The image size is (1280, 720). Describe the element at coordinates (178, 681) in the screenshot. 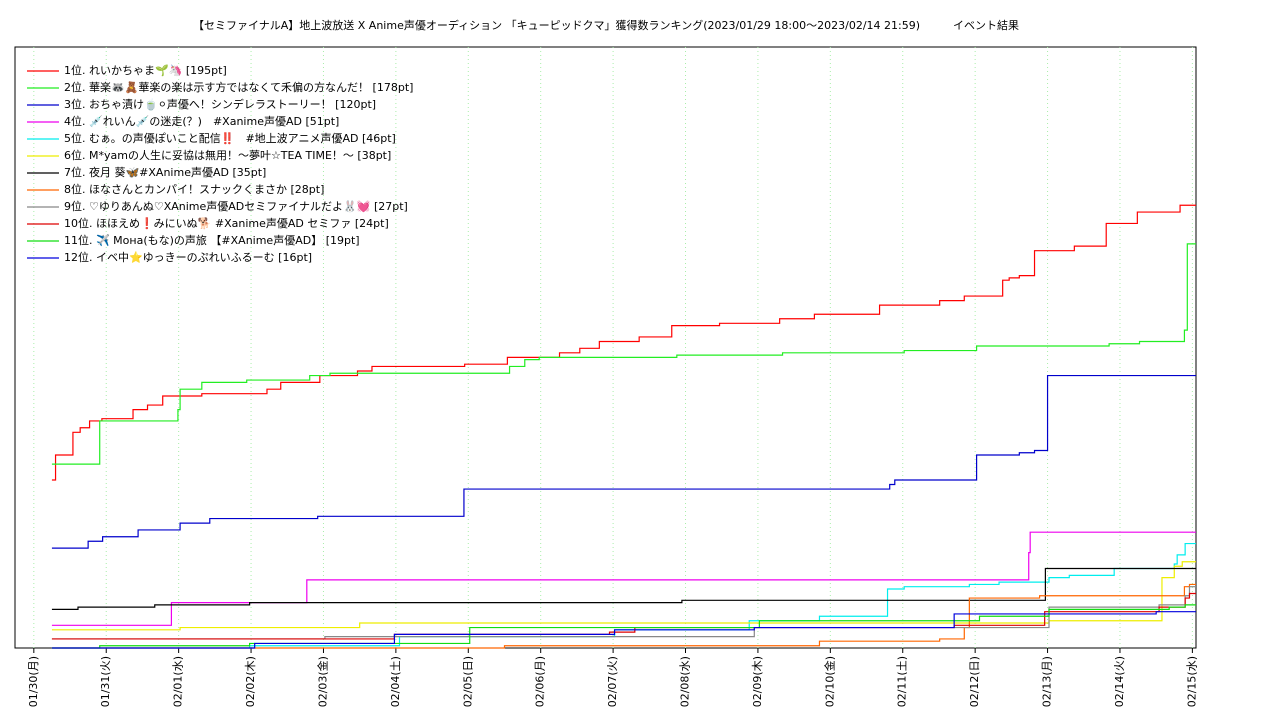

I see `x-tick-label: 02/01(水)` at that location.